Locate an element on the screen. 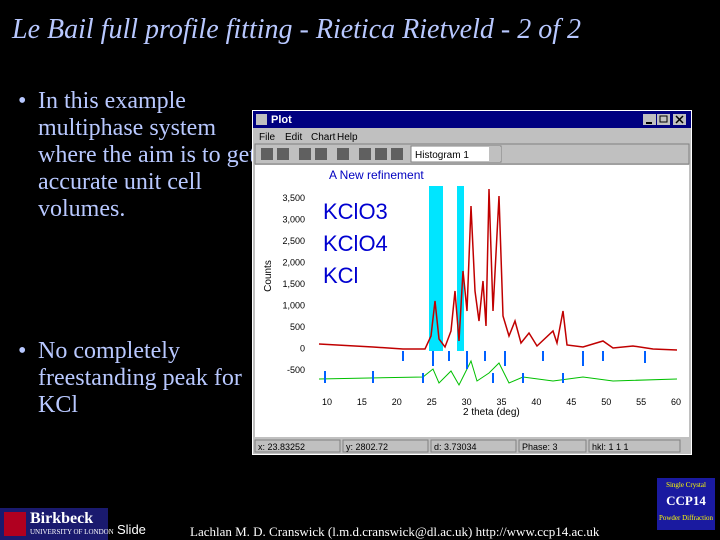 This screenshot has width=720, height=540. x-tick-label: 10 is located at coordinates (327, 402).